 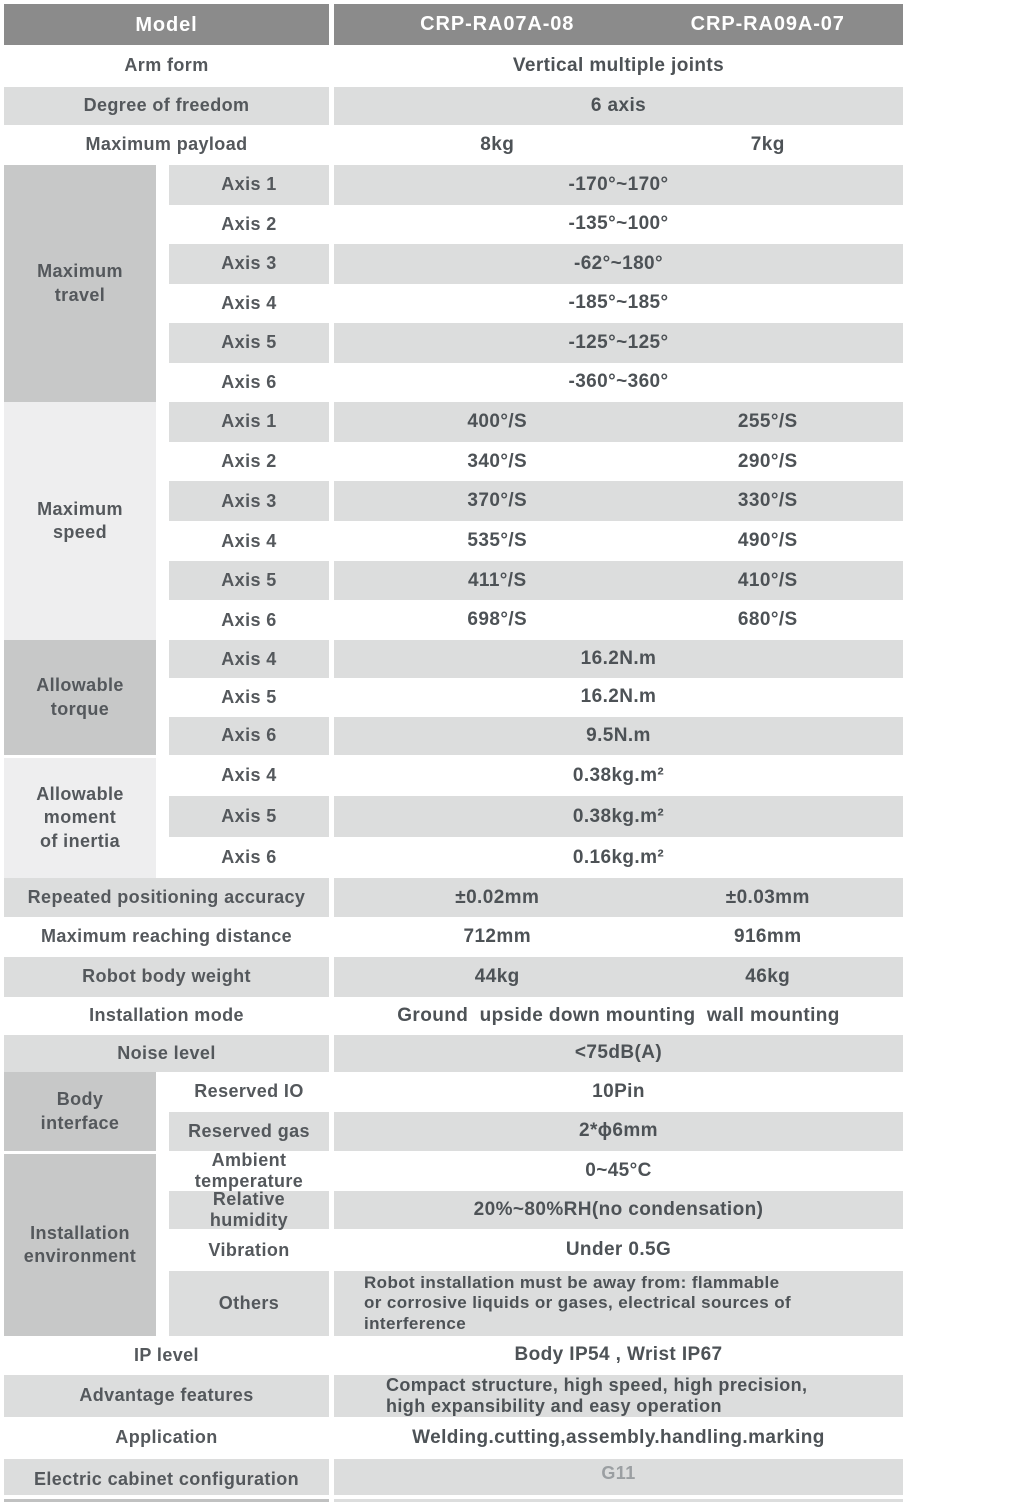 I want to click on table-row: Reserved gas 2*ϕ6mm, so click(x=536, y=1131).